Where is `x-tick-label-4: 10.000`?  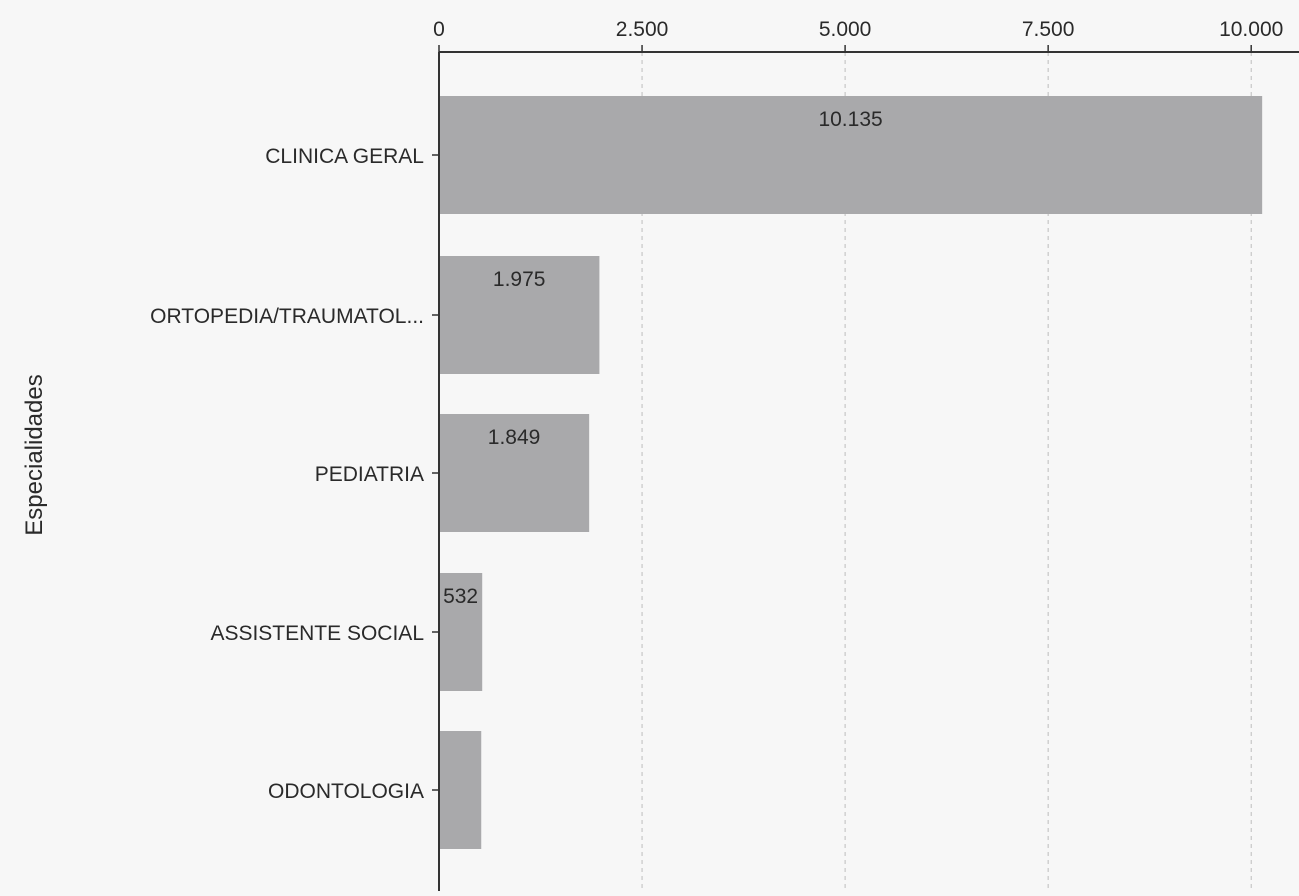
x-tick-label-4: 10.000 is located at coordinates (1251, 29).